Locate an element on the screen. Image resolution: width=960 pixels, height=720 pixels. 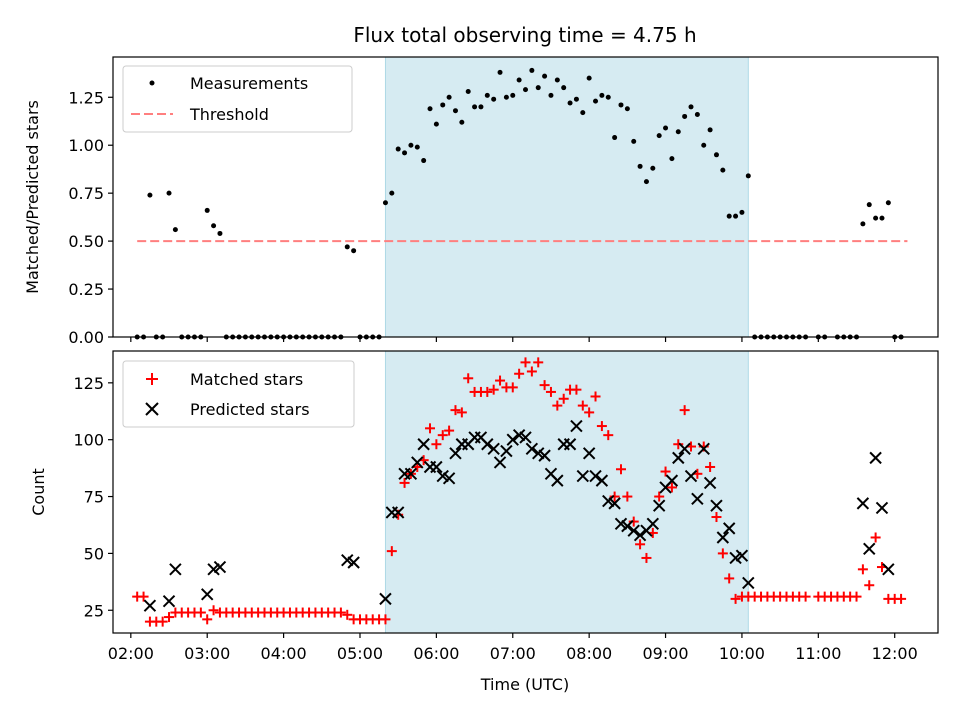
y-tick-label: 0.00 is located at coordinates (86, 337).